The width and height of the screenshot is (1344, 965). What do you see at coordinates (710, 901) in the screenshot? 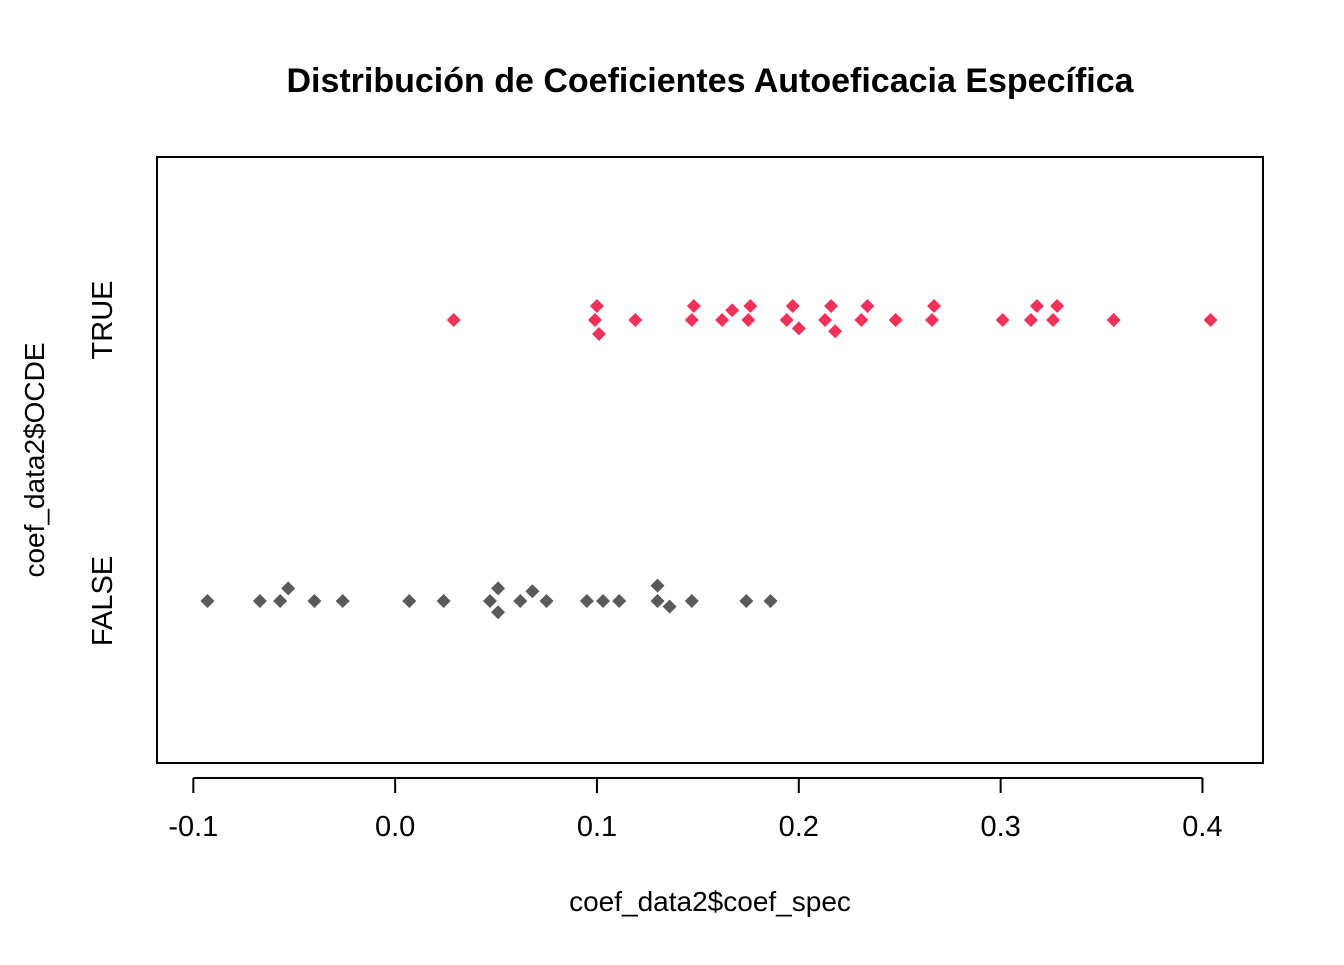
I see `x-axis-label: coef_data2$coef_spec` at bounding box center [710, 901].